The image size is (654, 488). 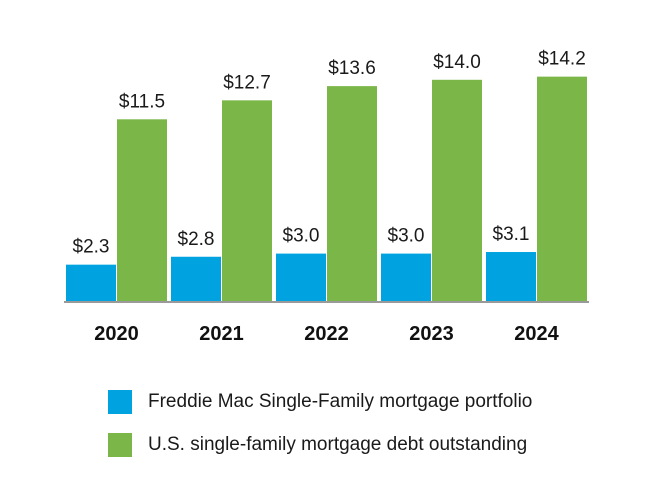 What do you see at coordinates (247, 200) in the screenshot?
I see `bar-debt-outstanding-2021` at bounding box center [247, 200].